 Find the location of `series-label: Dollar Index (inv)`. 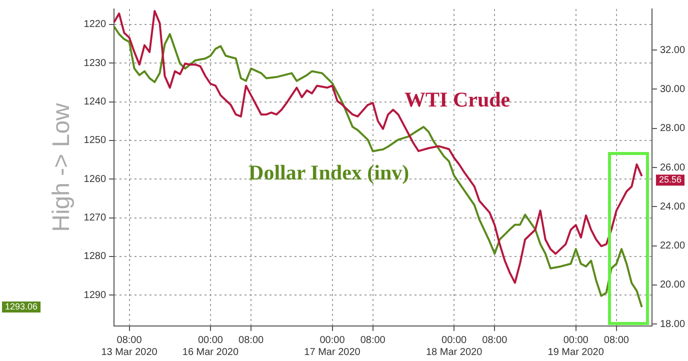

series-label: Dollar Index (inv) is located at coordinates (329, 172).